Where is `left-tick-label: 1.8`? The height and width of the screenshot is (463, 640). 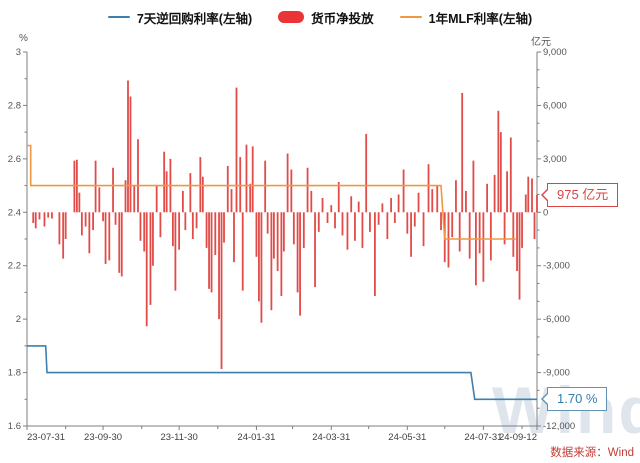
left-tick-label: 1.8 is located at coordinates (14, 373).